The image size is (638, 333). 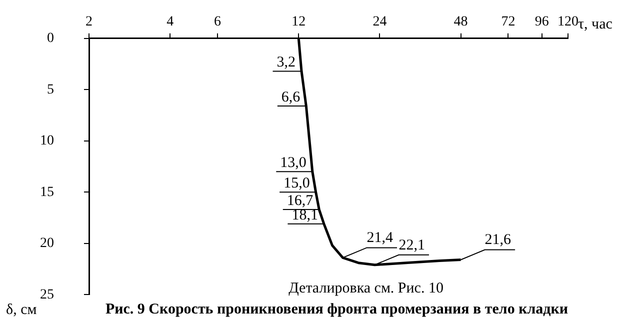 What do you see at coordinates (366, 288) in the screenshot?
I see `annotation: Деталировка см. Рис. 10` at bounding box center [366, 288].